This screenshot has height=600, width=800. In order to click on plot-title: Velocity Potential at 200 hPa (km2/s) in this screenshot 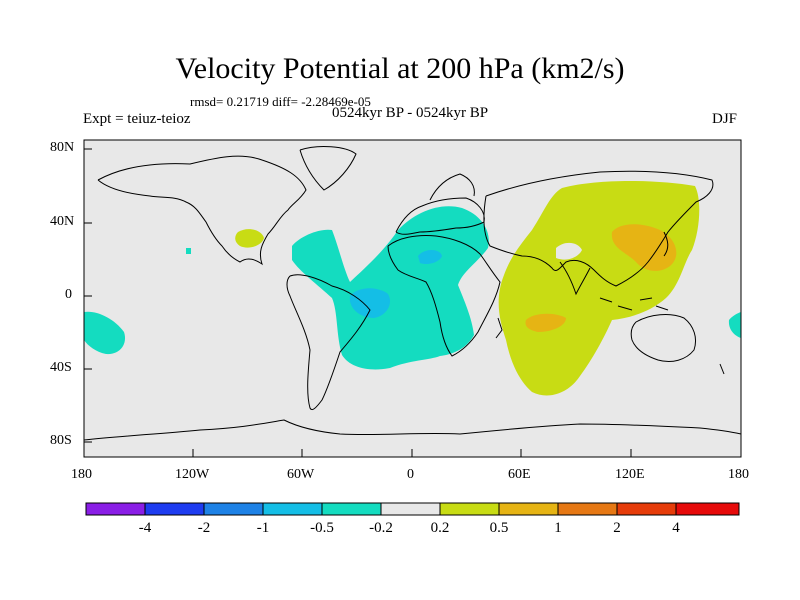, I will do `click(400, 68)`.